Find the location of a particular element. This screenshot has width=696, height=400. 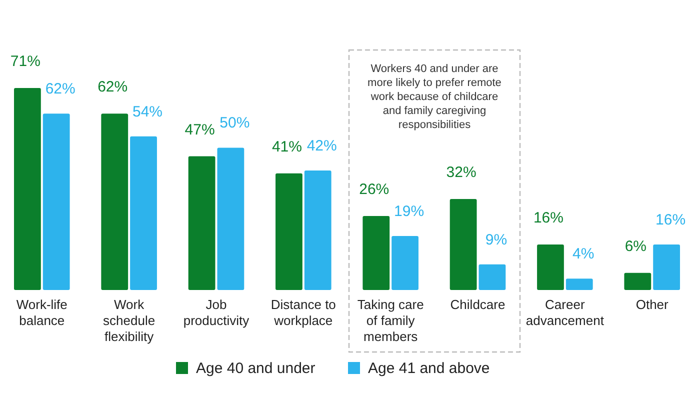

data-label: 9% is located at coordinates (496, 239).